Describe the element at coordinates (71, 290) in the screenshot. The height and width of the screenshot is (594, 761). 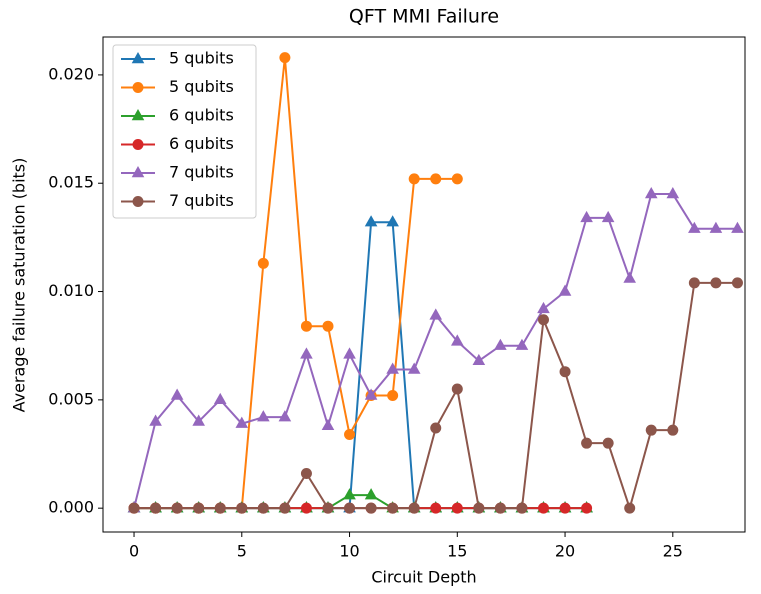
I see `y-tick-label: 0.010` at that location.